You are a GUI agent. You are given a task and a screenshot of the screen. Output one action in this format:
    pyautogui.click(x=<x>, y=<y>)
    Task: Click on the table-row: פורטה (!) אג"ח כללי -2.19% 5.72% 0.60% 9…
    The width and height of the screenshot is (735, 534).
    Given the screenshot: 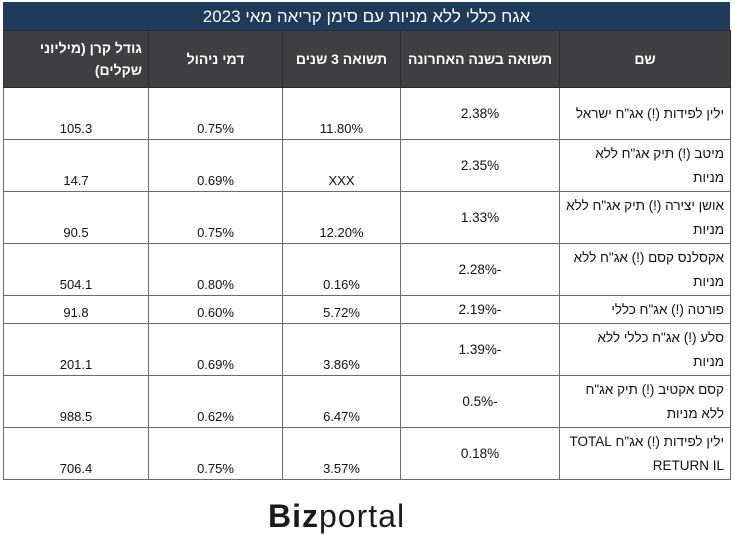 What is the action you would take?
    pyautogui.click(x=367, y=309)
    